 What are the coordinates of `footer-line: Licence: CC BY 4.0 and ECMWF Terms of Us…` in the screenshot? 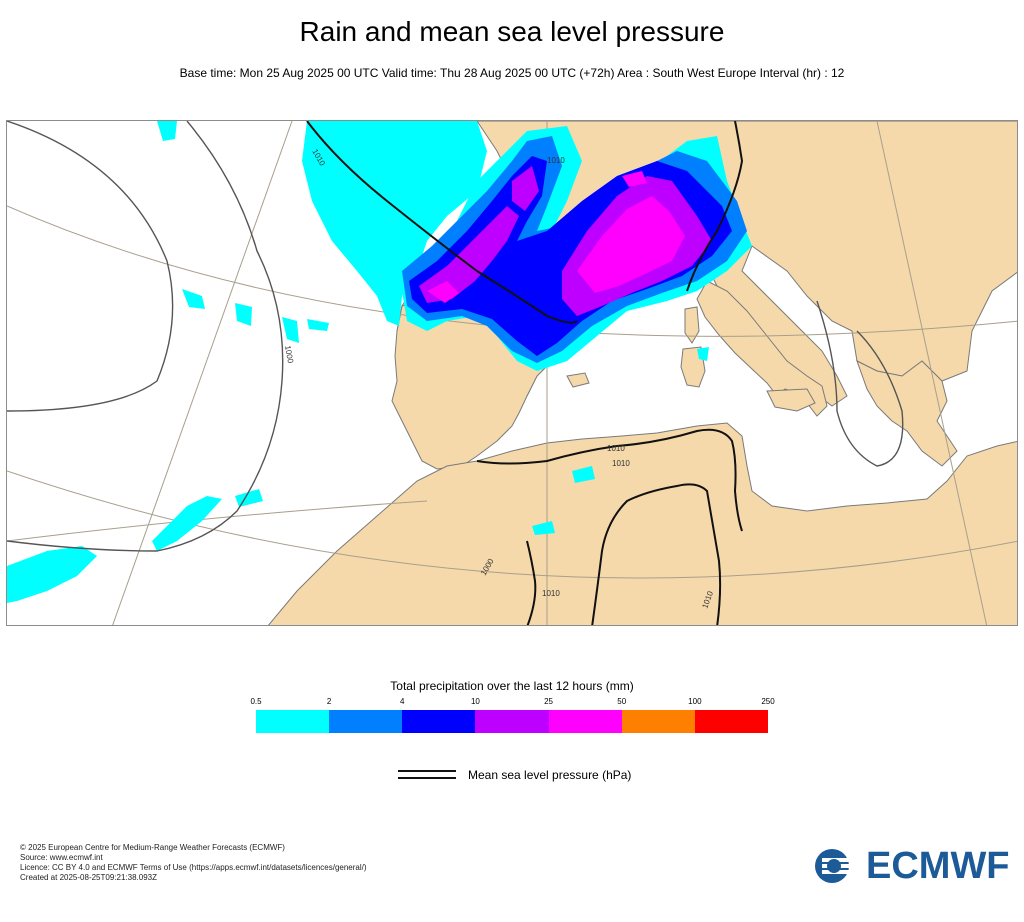 It's located at (193, 867).